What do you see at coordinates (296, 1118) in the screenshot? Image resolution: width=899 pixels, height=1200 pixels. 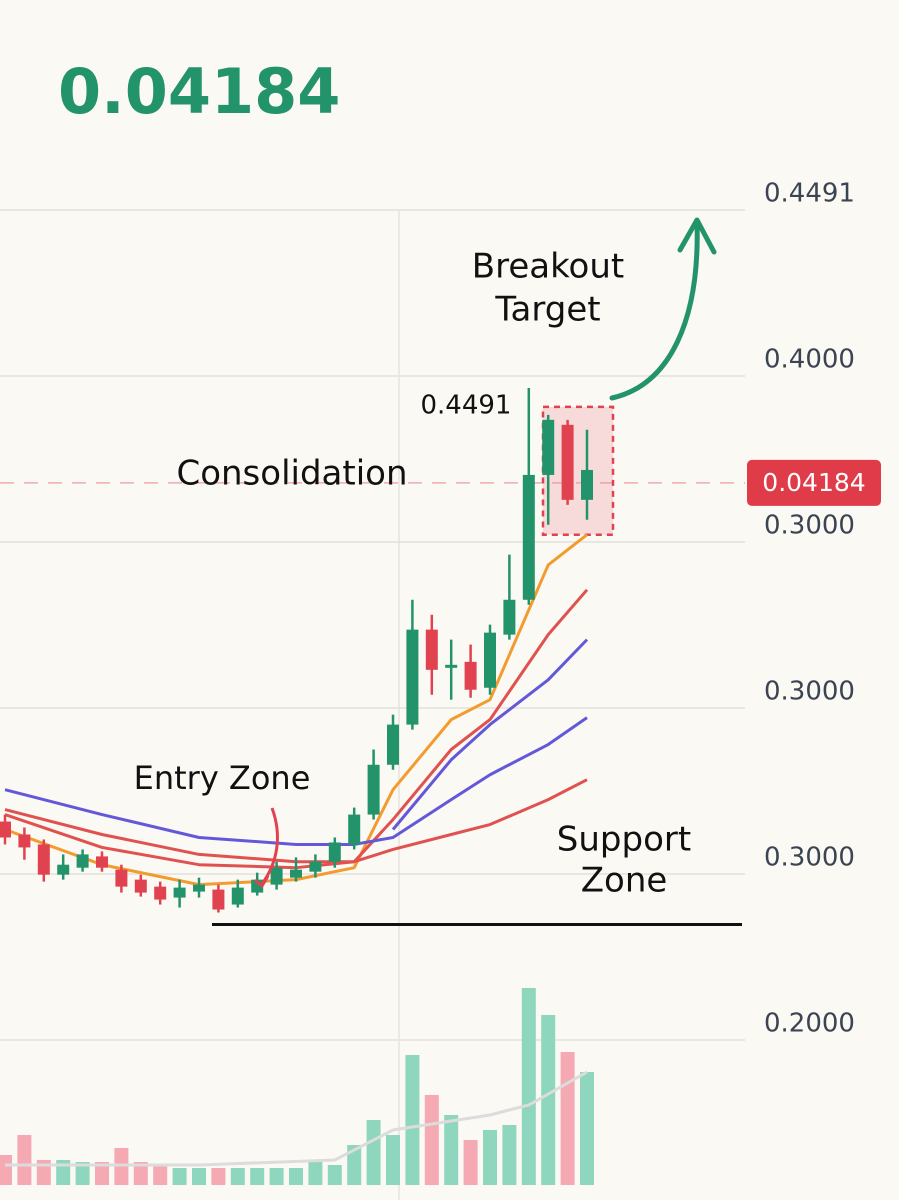 I see `volume-ma` at bounding box center [296, 1118].